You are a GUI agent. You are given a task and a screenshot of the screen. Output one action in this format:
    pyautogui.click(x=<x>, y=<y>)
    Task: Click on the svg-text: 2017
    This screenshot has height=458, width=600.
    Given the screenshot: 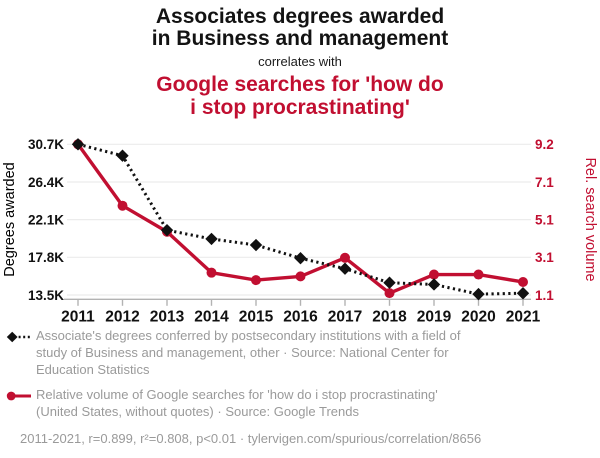 What is the action you would take?
    pyautogui.click(x=345, y=317)
    